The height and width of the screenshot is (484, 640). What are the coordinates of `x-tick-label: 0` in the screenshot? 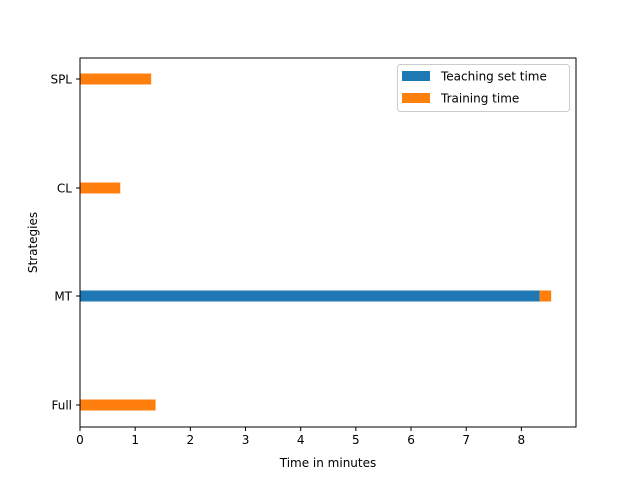 It's located at (80, 440).